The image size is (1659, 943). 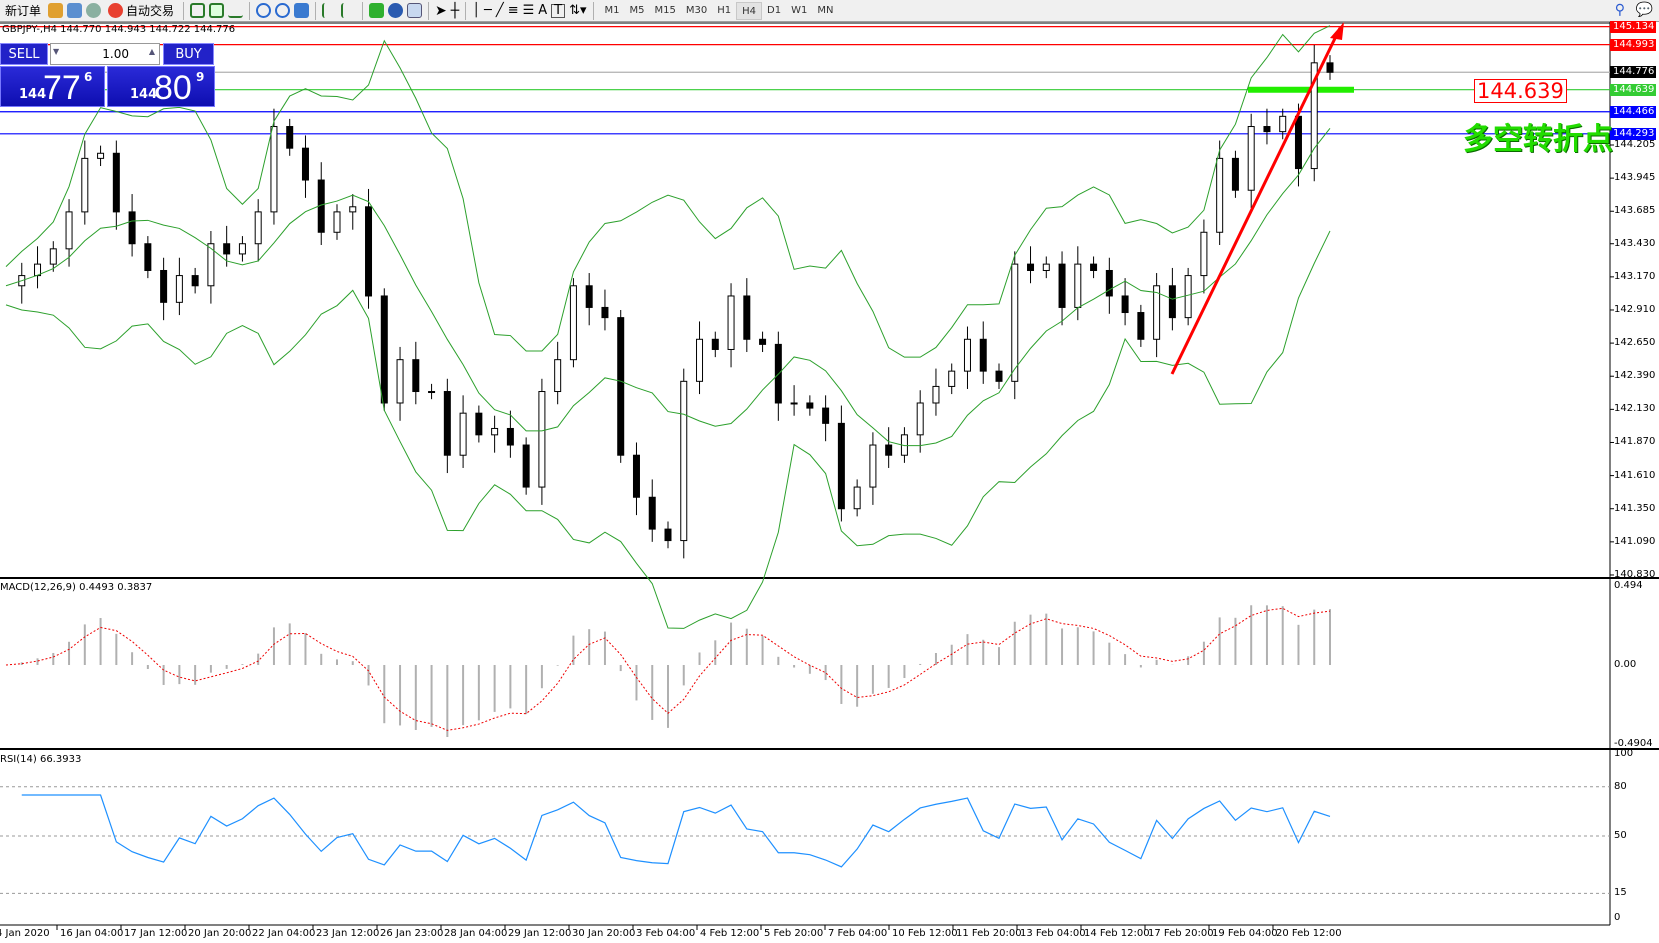 I want to click on rsi-axis-label: 0, so click(x=1617, y=917).